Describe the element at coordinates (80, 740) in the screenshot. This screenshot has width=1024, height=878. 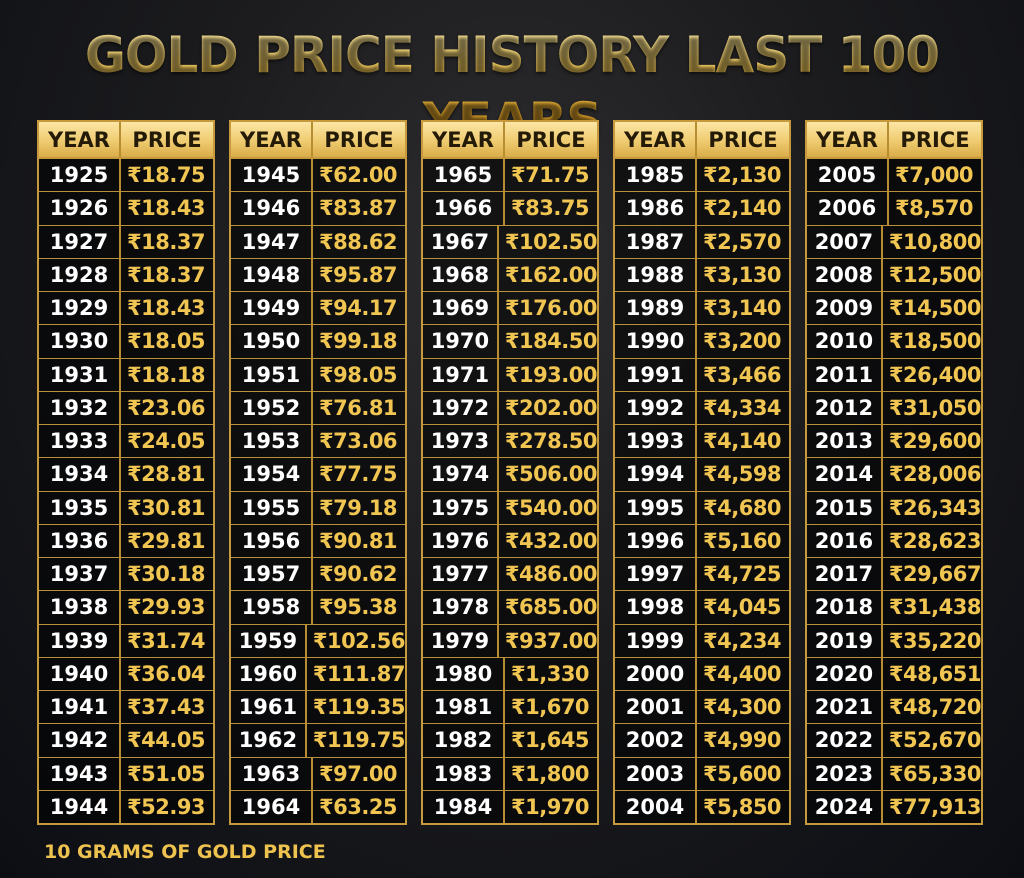
I see `year-cell: 1942` at that location.